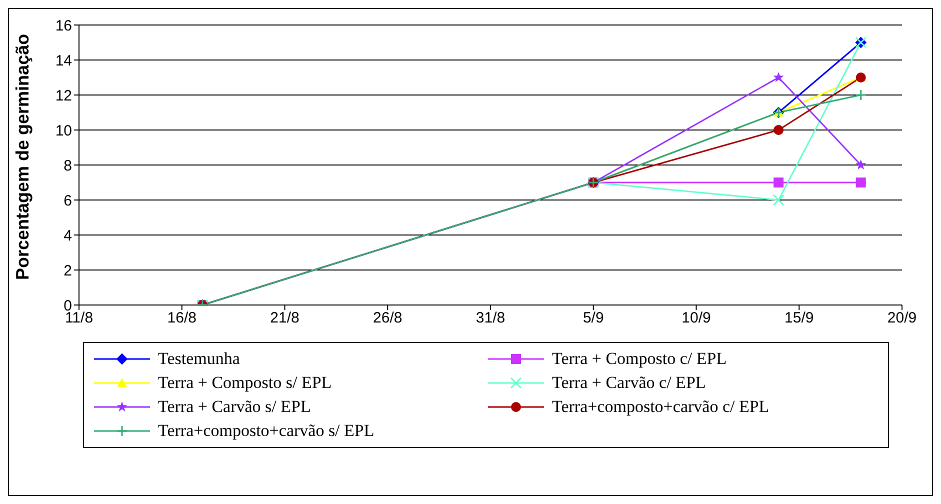 Image resolution: width=941 pixels, height=504 pixels. I want to click on y-tick-label: 6, so click(68, 201).